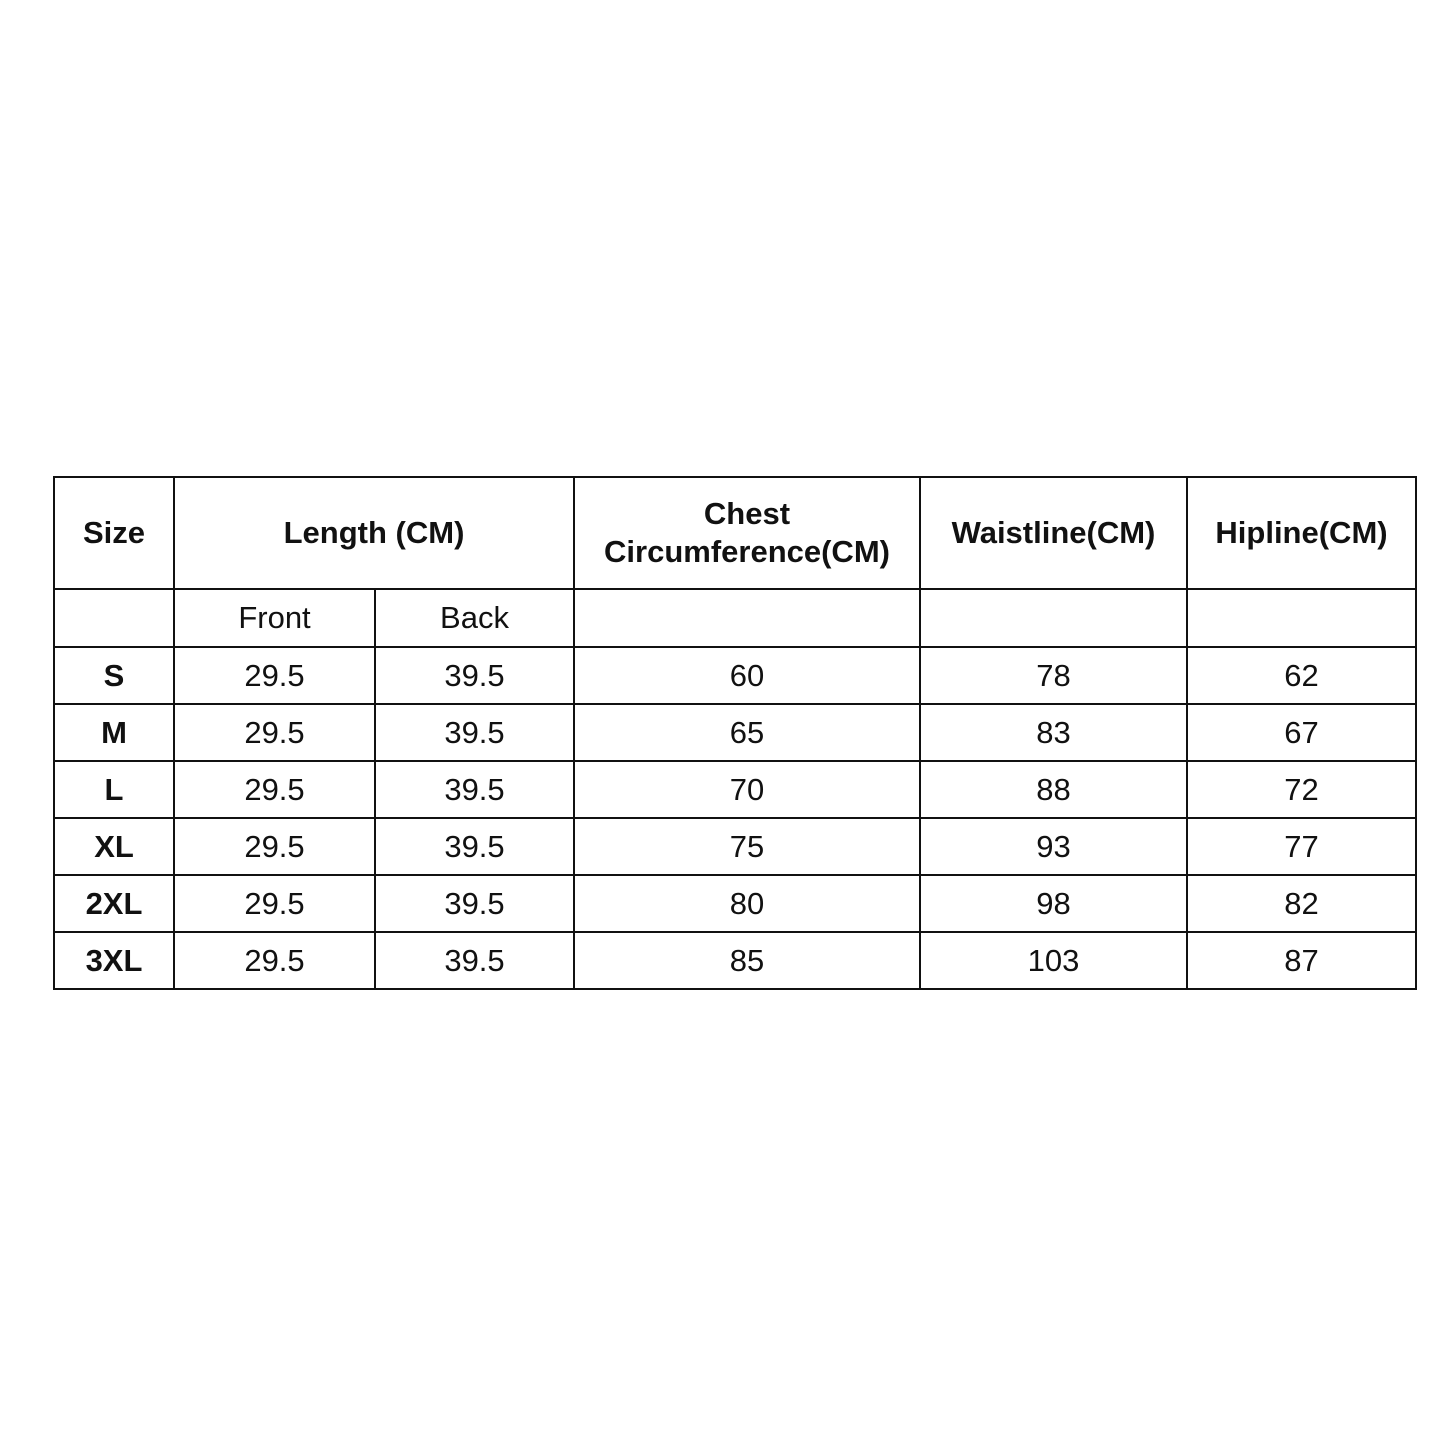  Describe the element at coordinates (747, 732) in the screenshot. I see `cell-chest: 65` at that location.